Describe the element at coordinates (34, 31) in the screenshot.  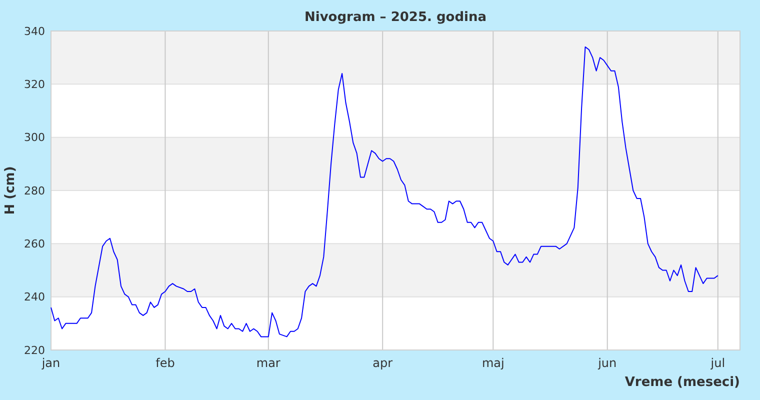
I see `y-tick-label: 340` at that location.